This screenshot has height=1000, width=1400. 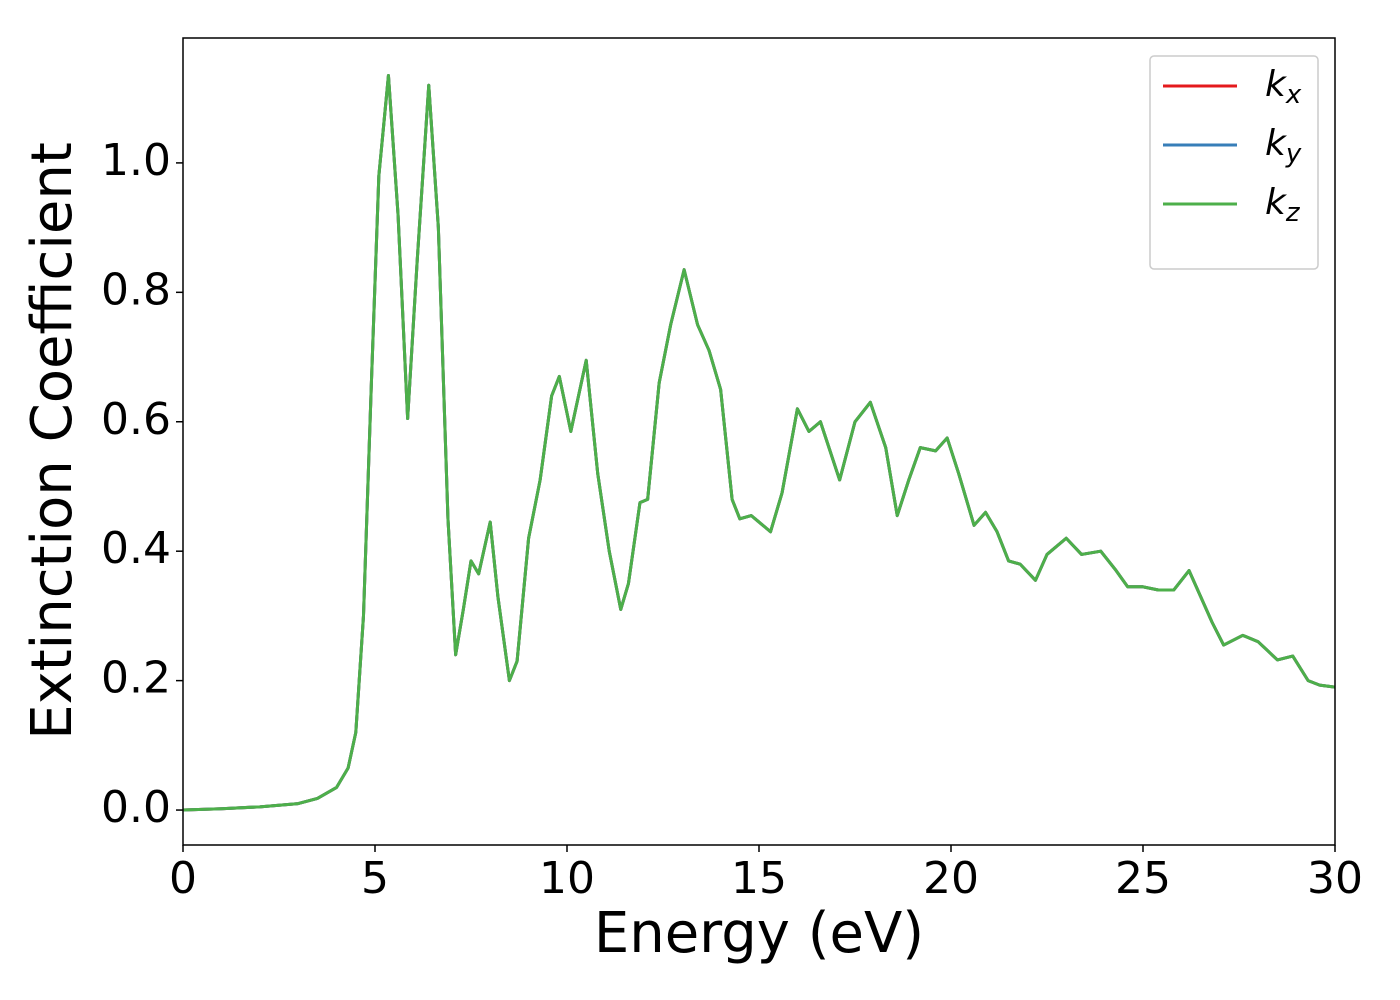 What do you see at coordinates (1283, 87) in the screenshot?
I see `legend-label: kx` at bounding box center [1283, 87].